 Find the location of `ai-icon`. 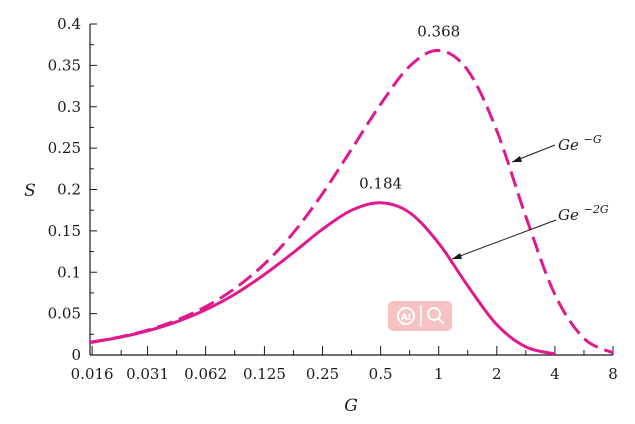

ai-icon is located at coordinates (406, 316).